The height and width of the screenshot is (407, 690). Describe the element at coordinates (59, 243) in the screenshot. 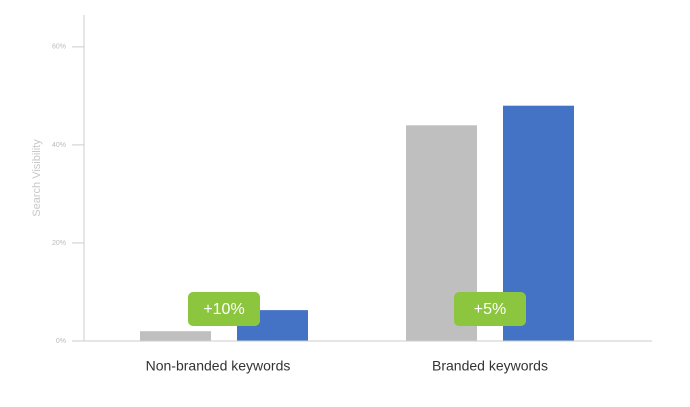

I see `y-tick-label: 20%` at that location.